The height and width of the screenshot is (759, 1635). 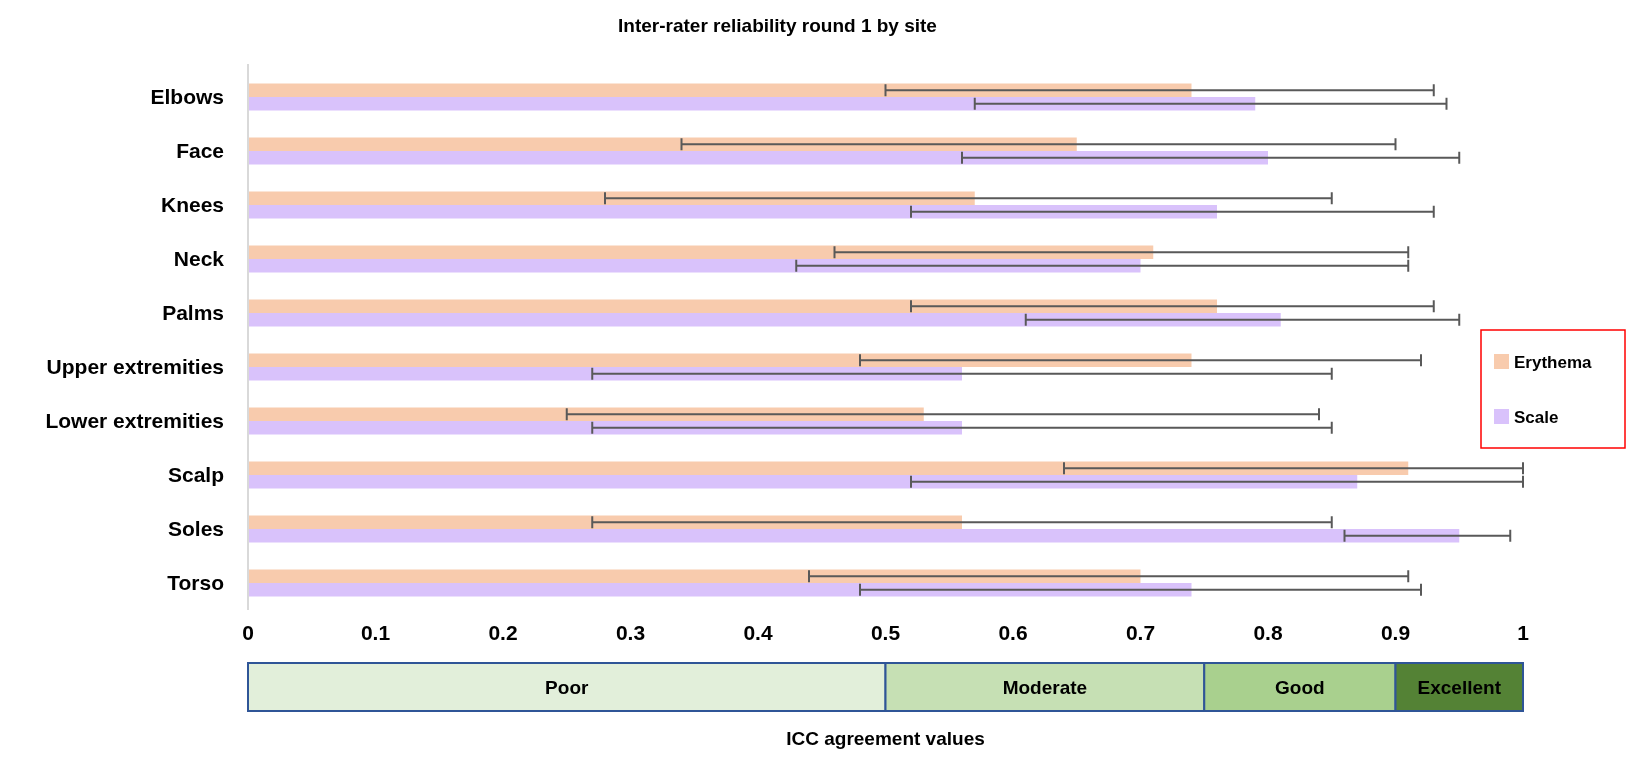 I want to click on x-axis-title: ICC agreement values, so click(x=885, y=738).